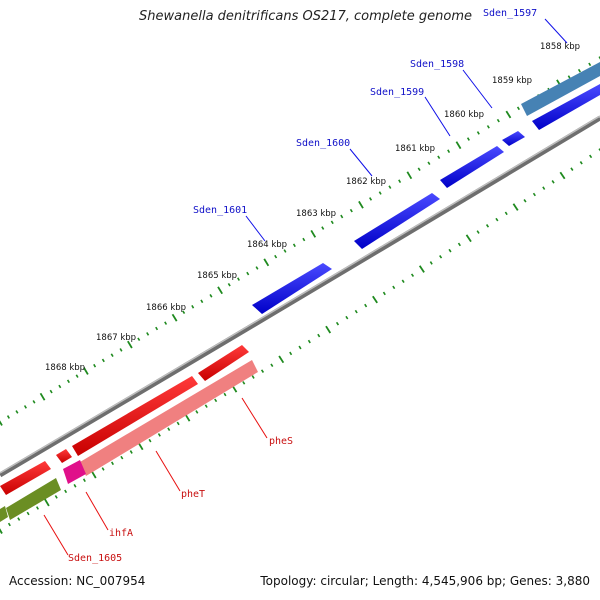  I want to click on gene-label-phet: pheT, so click(193, 494).